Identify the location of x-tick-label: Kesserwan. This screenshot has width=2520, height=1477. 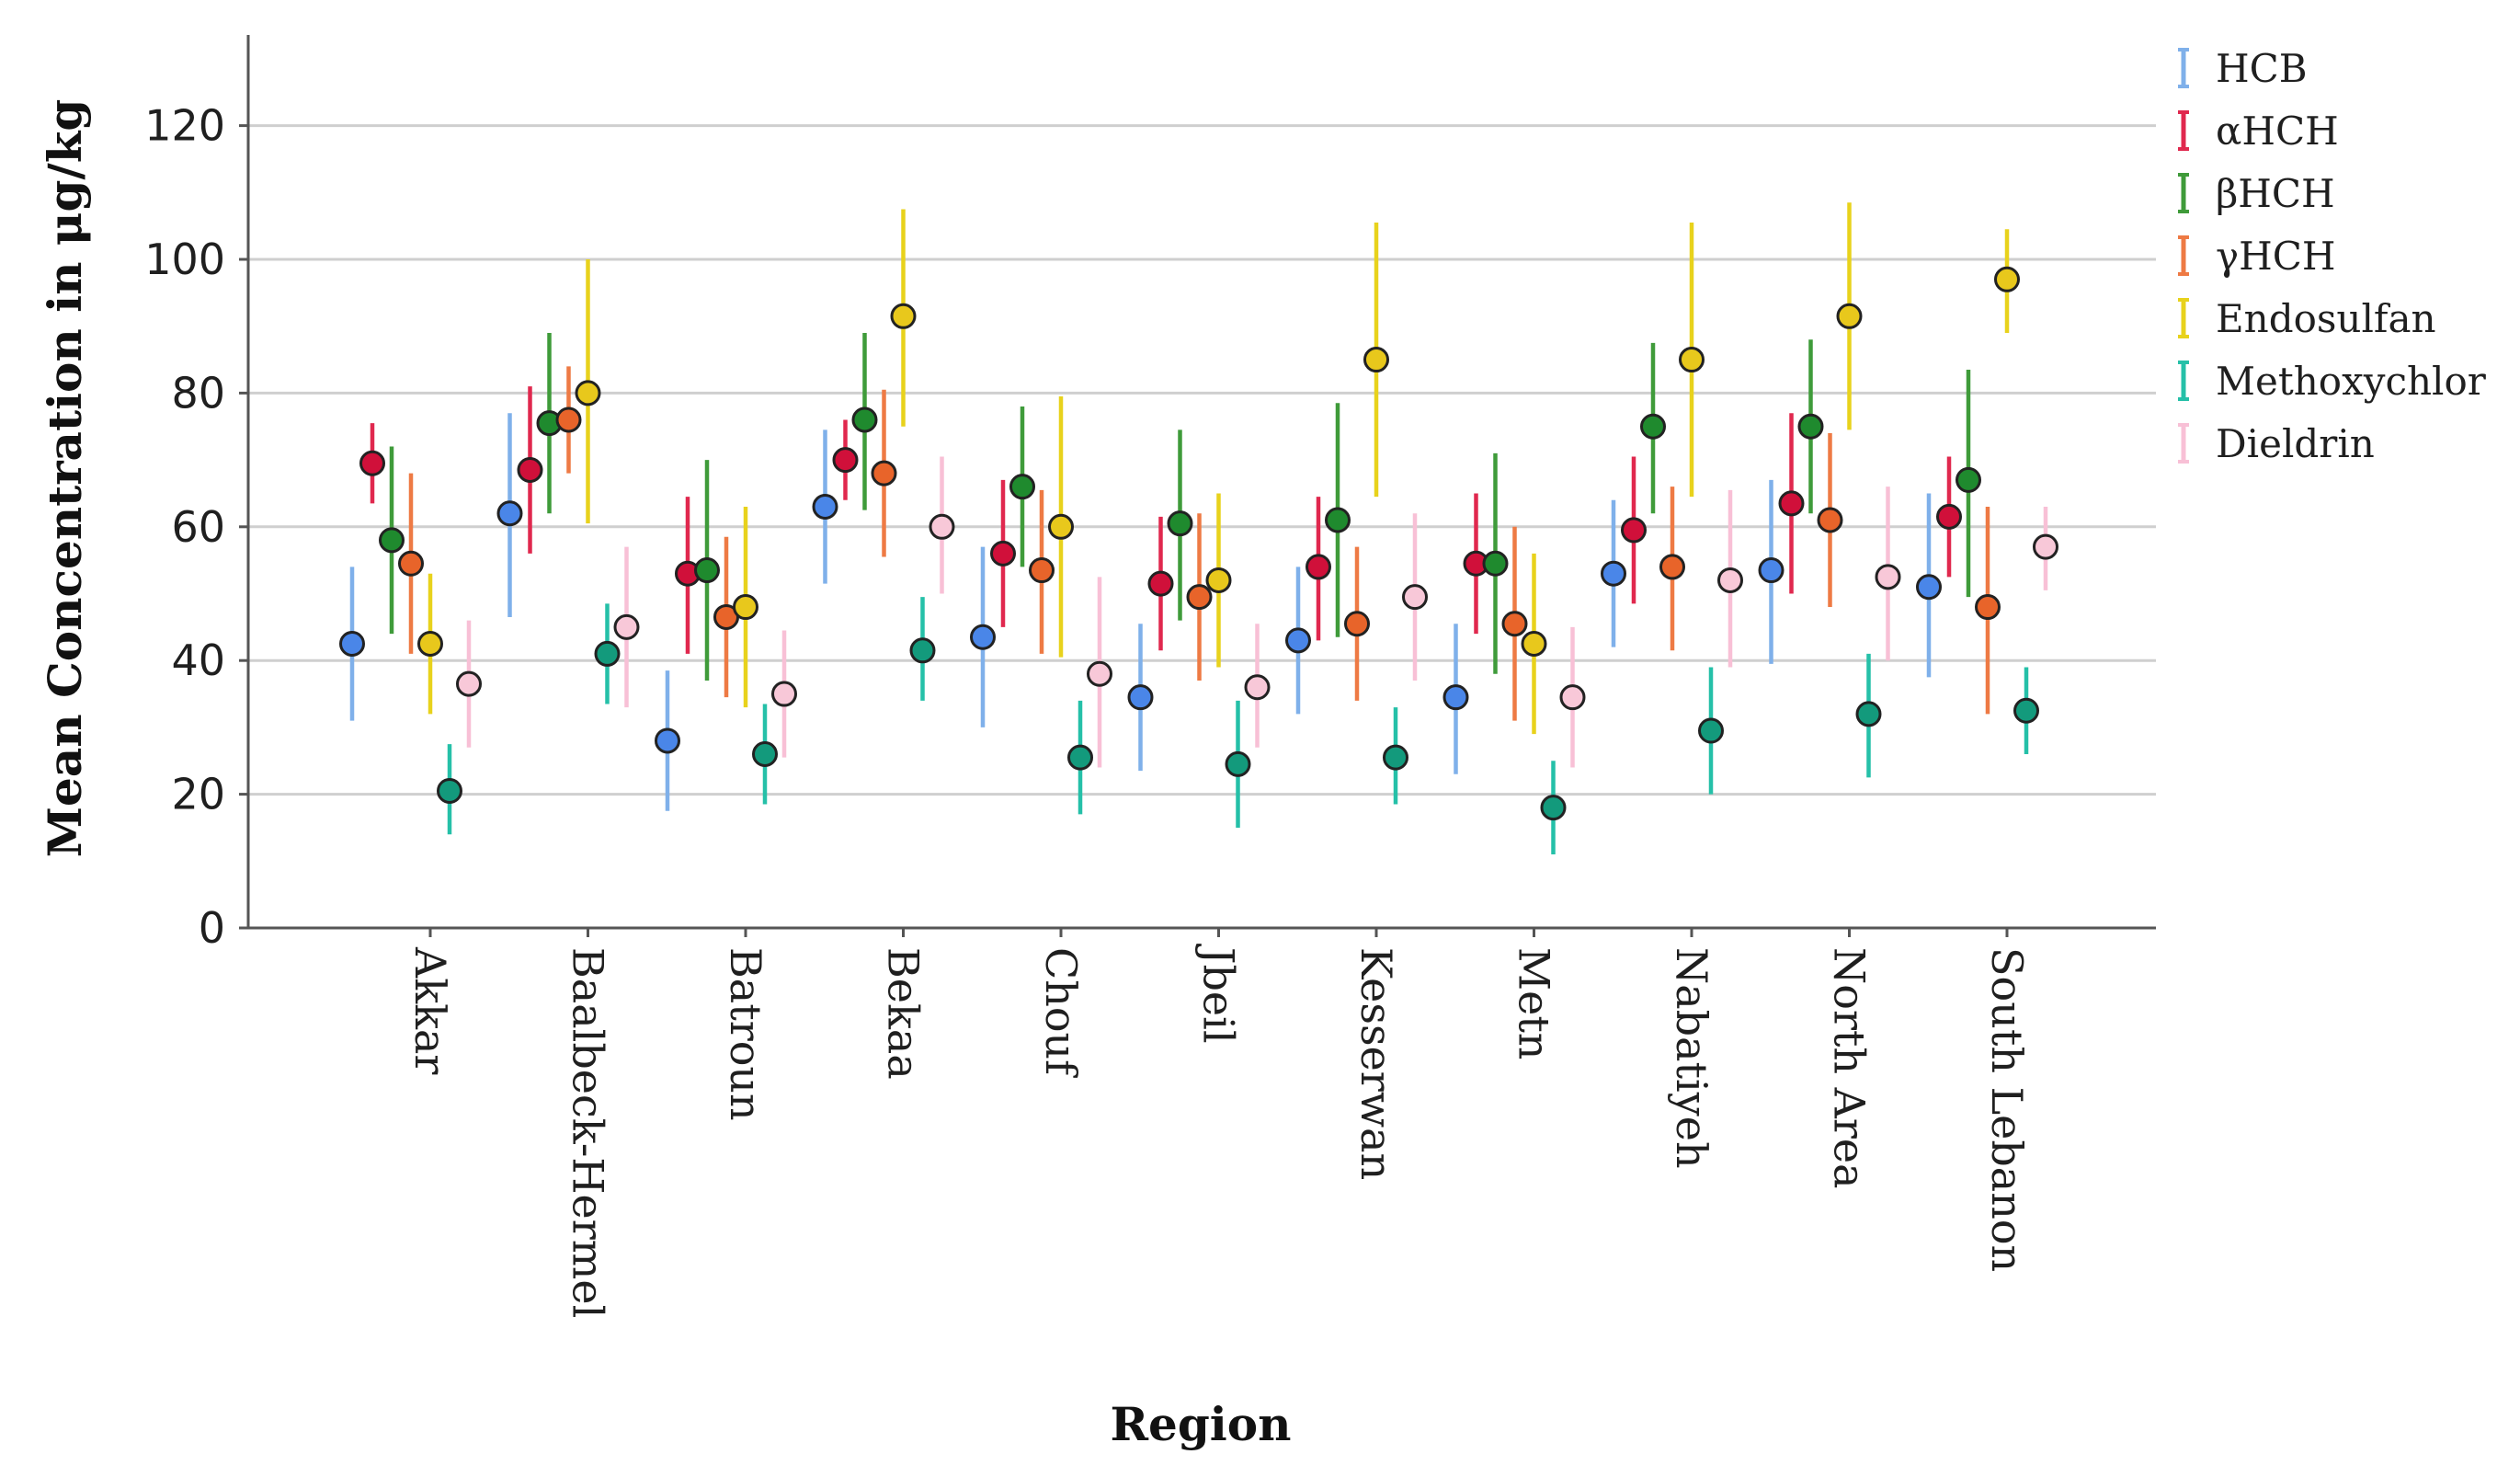
(1376, 1063).